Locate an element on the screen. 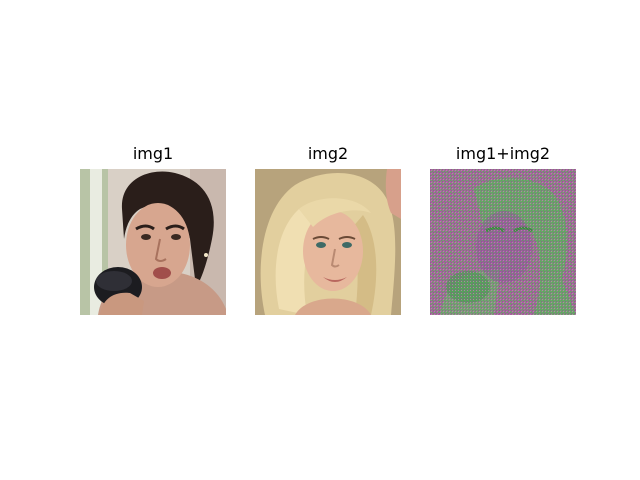  face-photo-img2 is located at coordinates (328, 242).